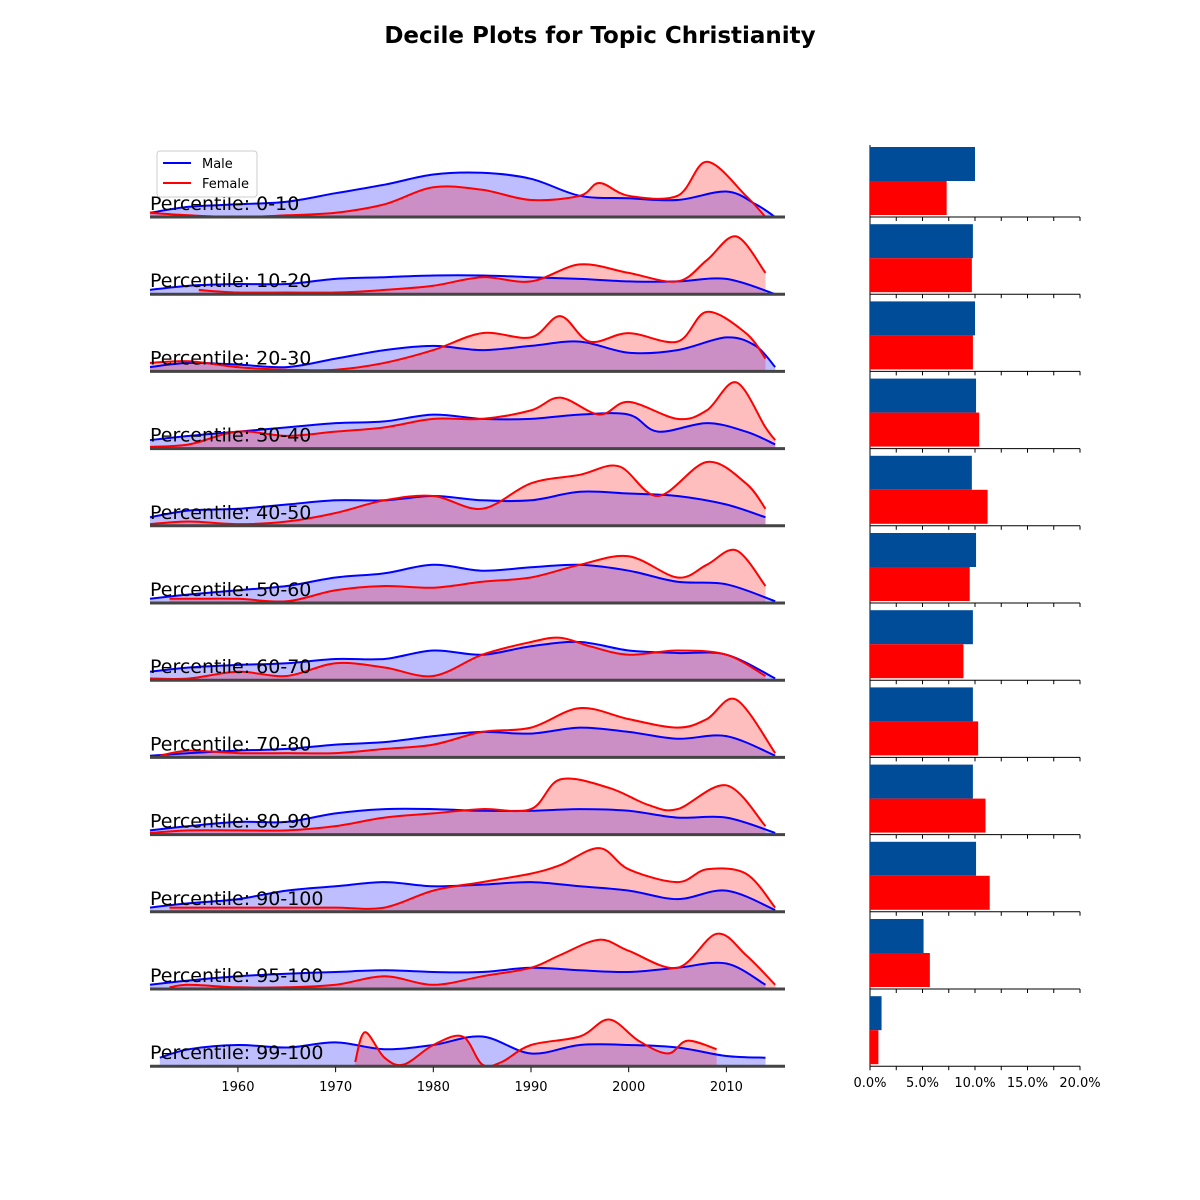 The width and height of the screenshot is (1200, 1200). What do you see at coordinates (726, 1087) in the screenshot?
I see `x-tick-label: 2010` at bounding box center [726, 1087].